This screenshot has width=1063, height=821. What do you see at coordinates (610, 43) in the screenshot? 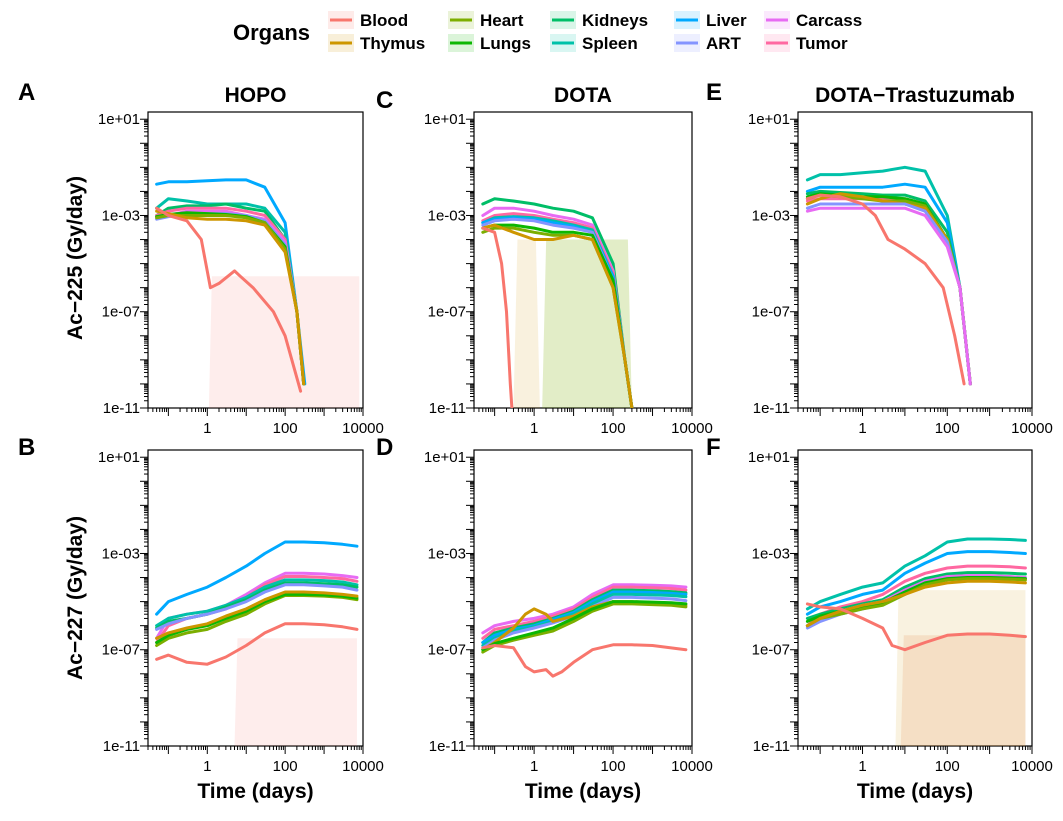
I see `legend-label: Spleen` at bounding box center [610, 43].